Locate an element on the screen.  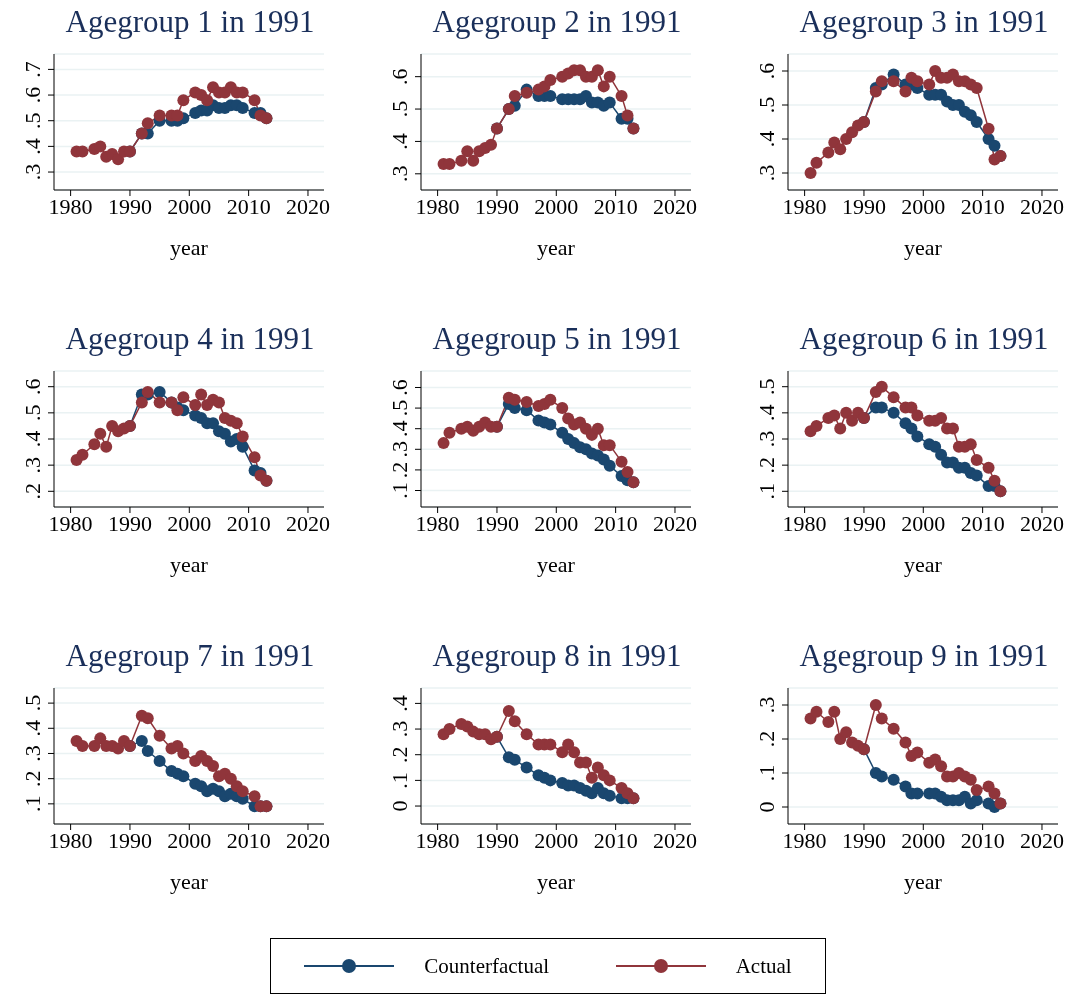
y-tick-label: .7 is located at coordinates (32, 69).